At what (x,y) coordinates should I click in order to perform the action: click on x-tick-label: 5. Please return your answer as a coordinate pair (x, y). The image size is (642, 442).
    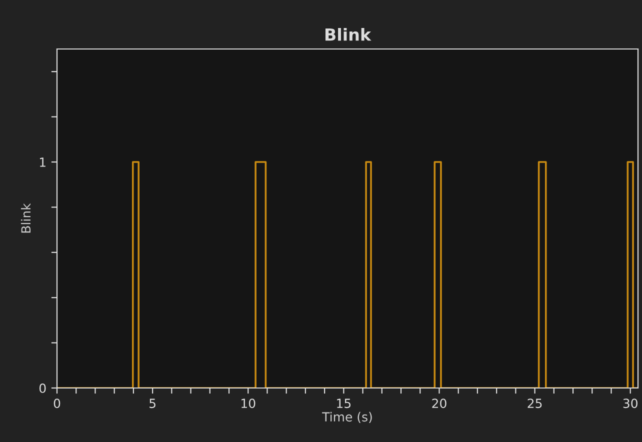
    Looking at the image, I should click on (153, 403).